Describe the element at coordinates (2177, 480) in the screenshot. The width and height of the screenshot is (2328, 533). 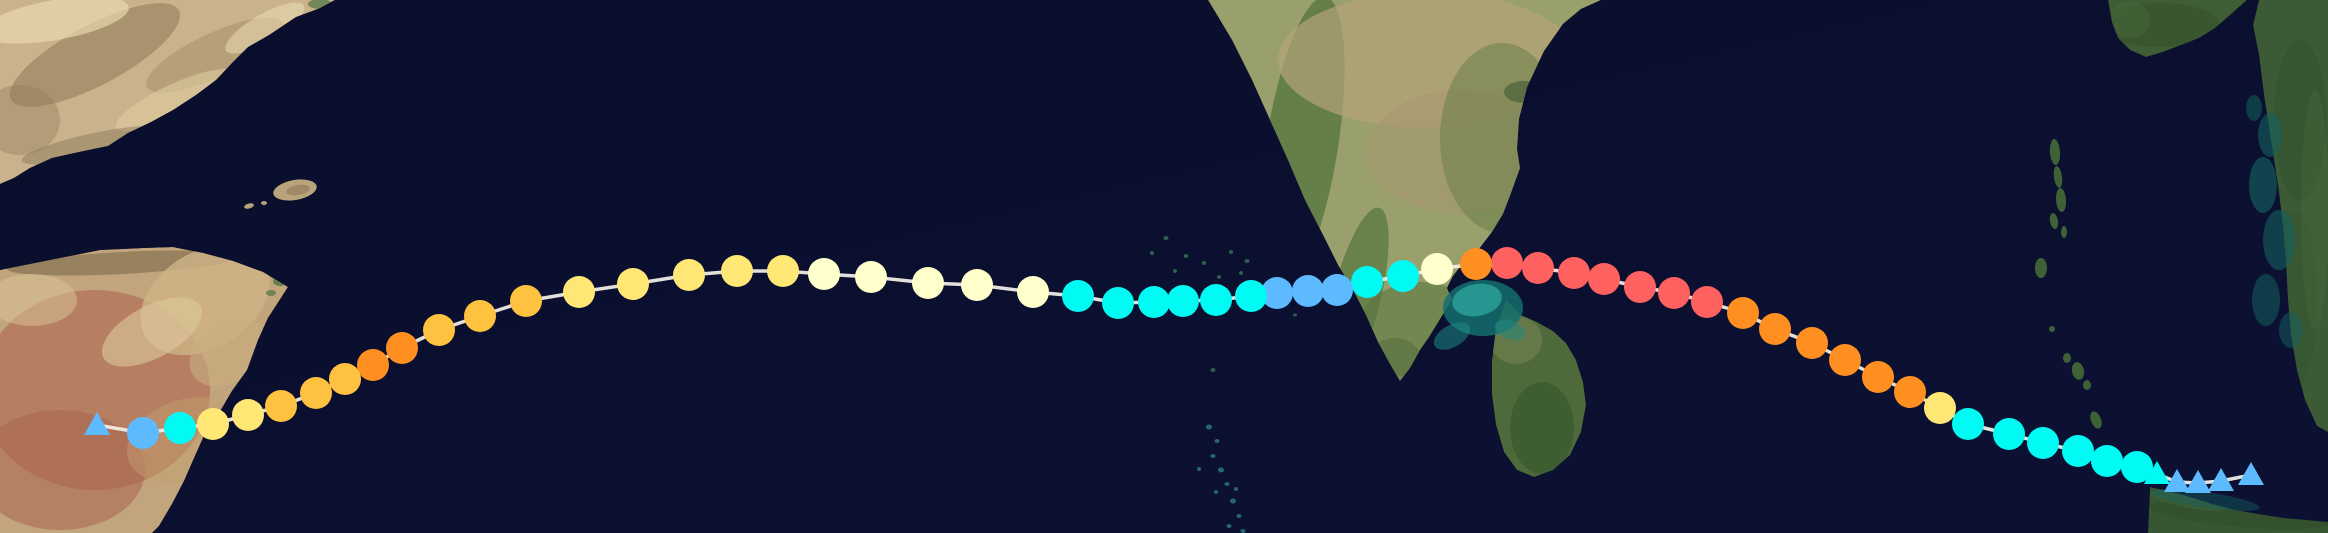
I see `track-point-4-tropical-depression` at that location.